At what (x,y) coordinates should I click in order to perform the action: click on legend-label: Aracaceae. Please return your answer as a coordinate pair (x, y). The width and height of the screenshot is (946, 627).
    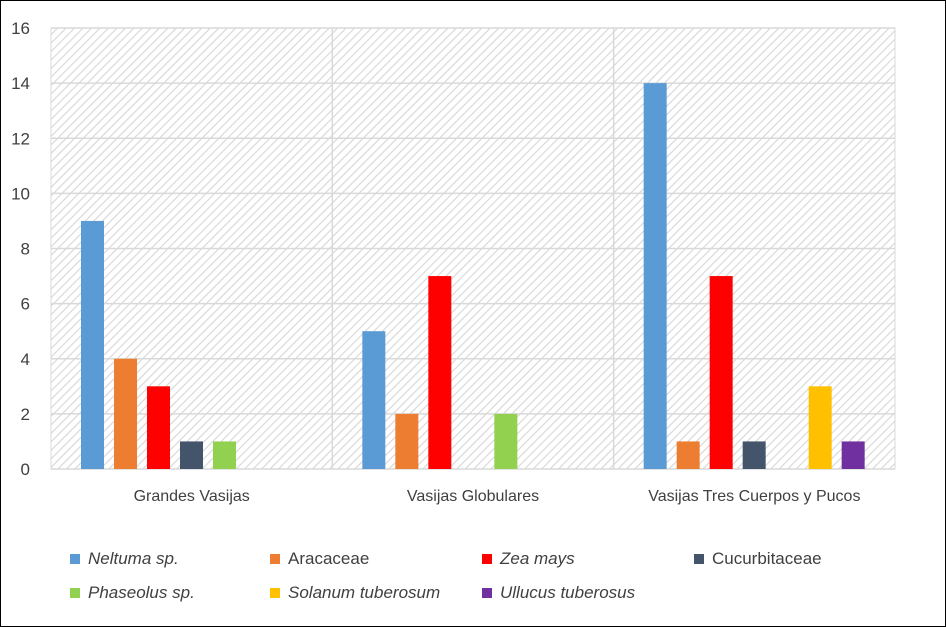
    Looking at the image, I should click on (329, 558).